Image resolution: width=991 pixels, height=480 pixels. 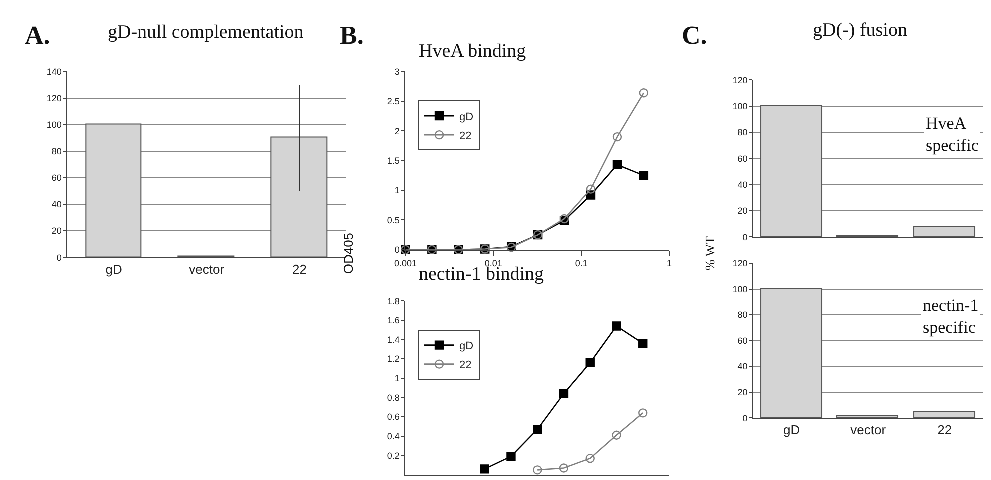 What do you see at coordinates (695, 35) in the screenshot?
I see `text: C.` at bounding box center [695, 35].